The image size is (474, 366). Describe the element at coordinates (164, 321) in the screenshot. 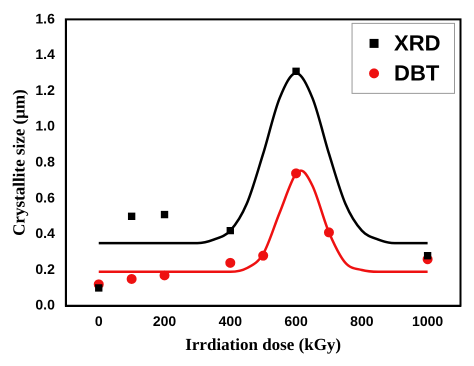

I see `x-tick-label: 200` at that location.